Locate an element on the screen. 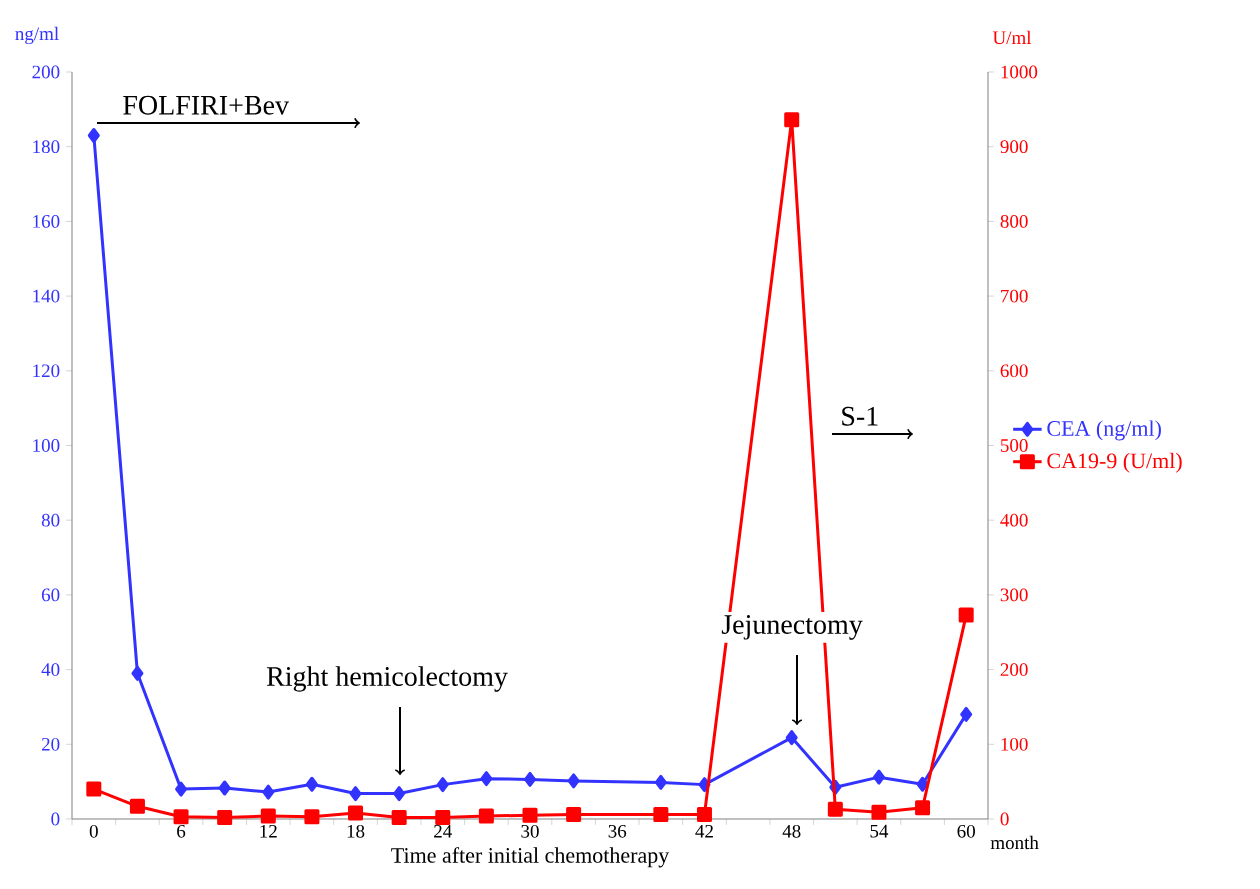 This screenshot has height=889, width=1260. y-tick-label: 100 is located at coordinates (46, 445).